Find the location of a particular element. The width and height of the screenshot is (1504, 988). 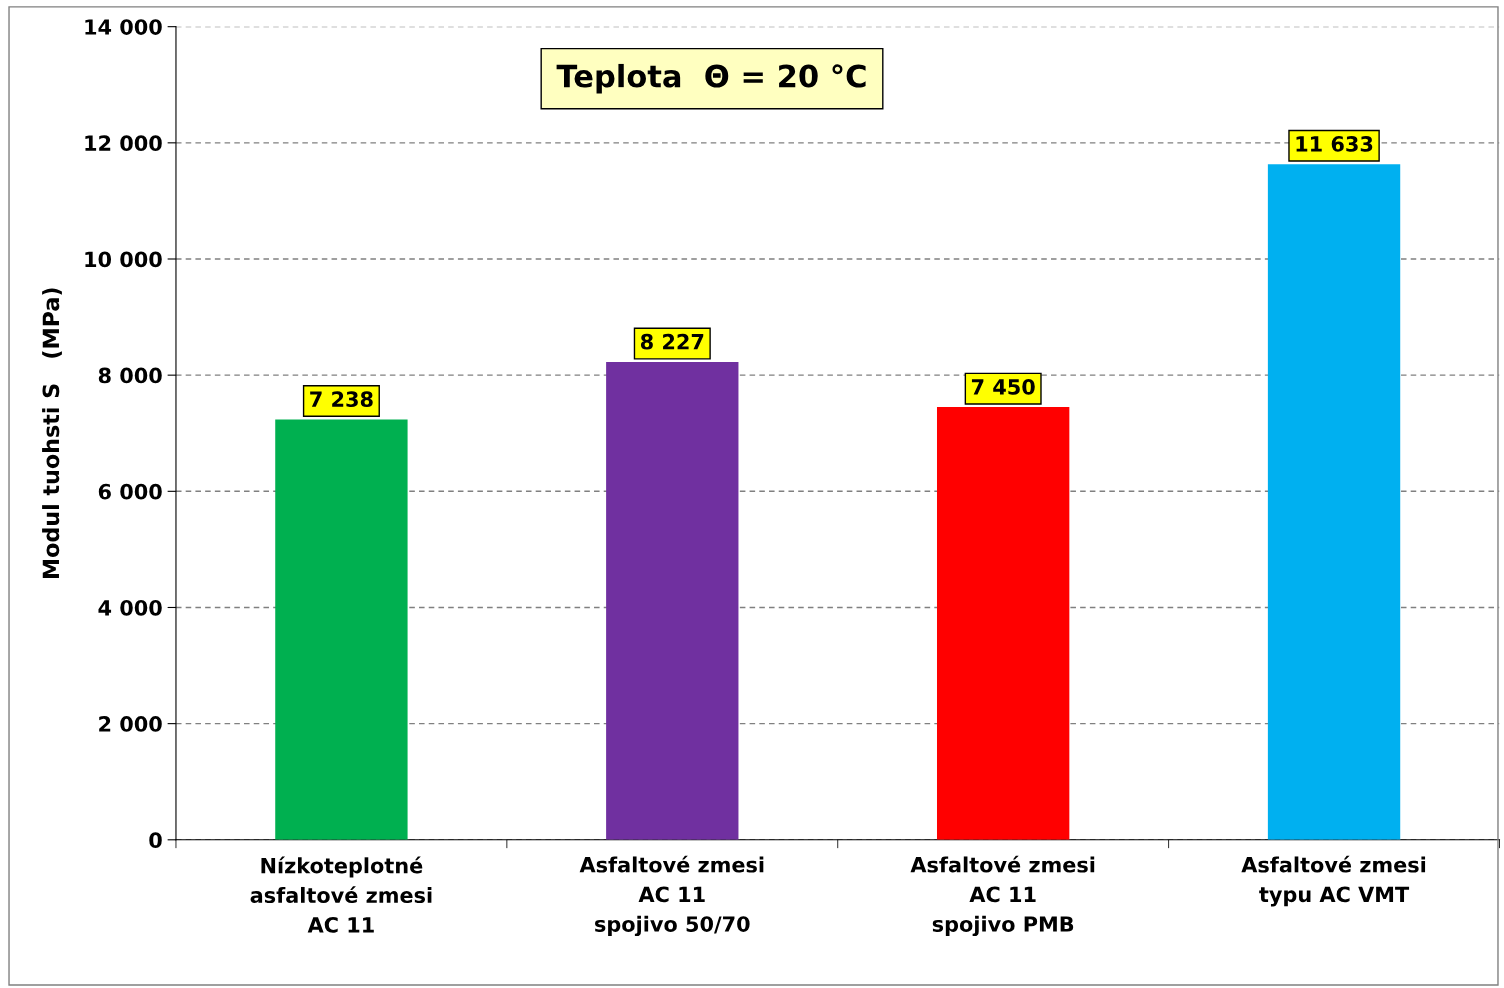

y-tick-label: 2 000 is located at coordinates (130, 724).